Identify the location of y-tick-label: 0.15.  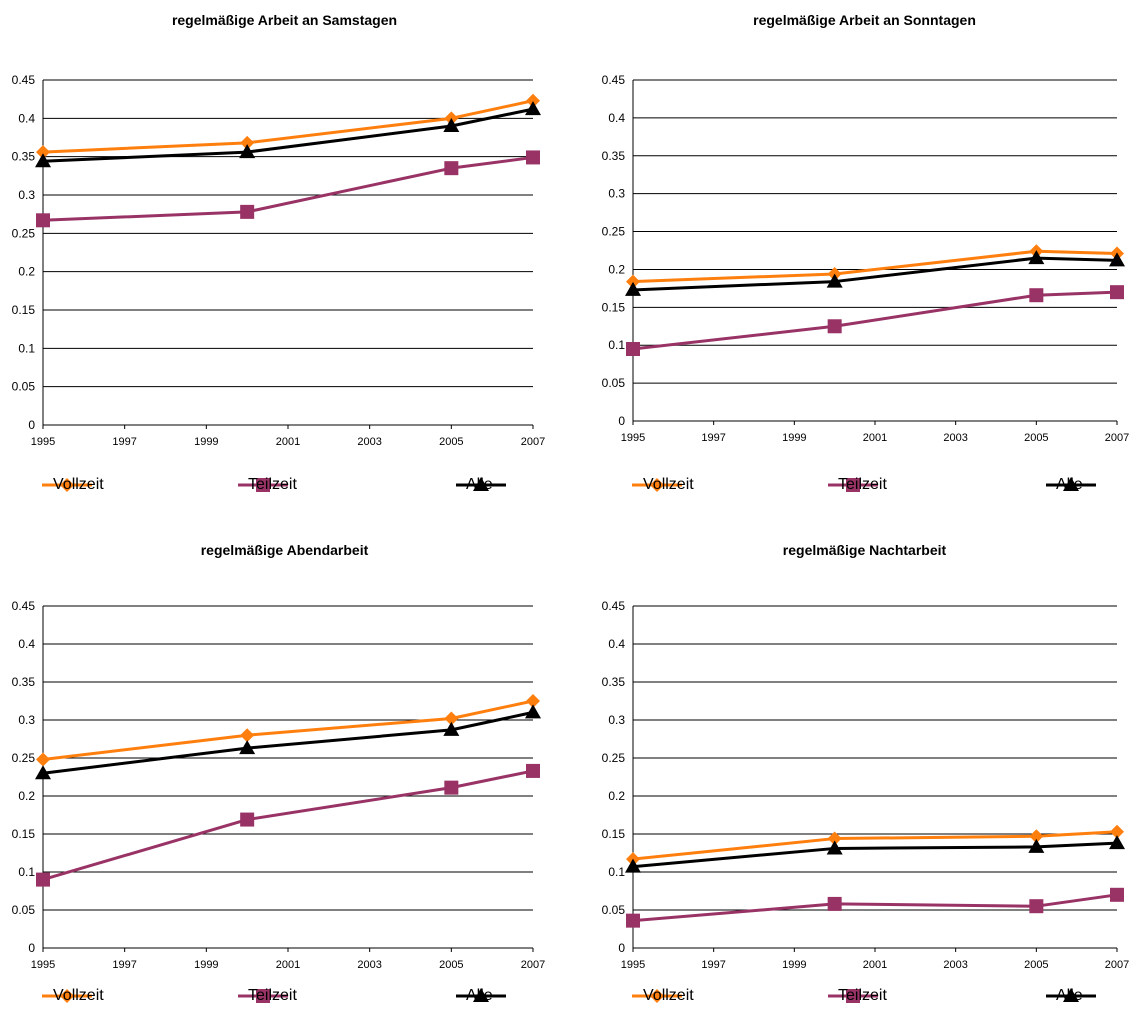
(24, 310).